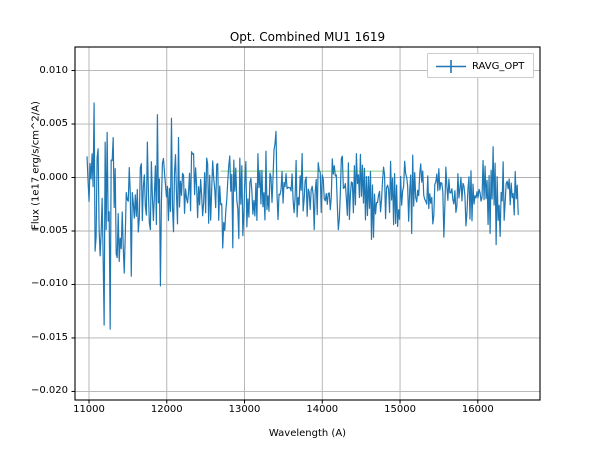  Describe the element at coordinates (89, 409) in the screenshot. I see `x-tick-label: 11000` at that location.